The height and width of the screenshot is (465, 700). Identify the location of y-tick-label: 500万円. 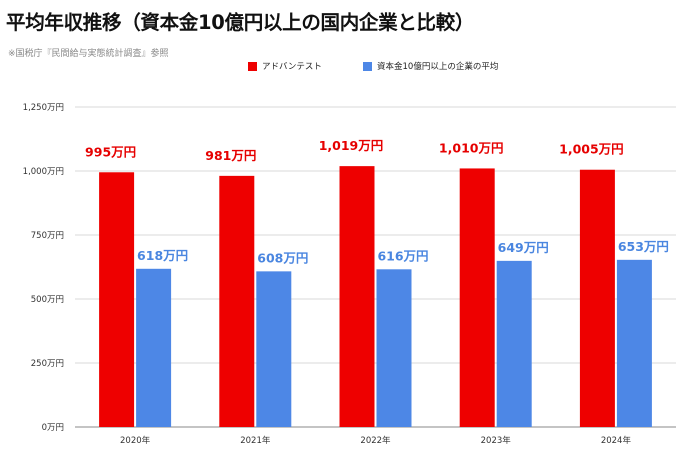
(47, 300).